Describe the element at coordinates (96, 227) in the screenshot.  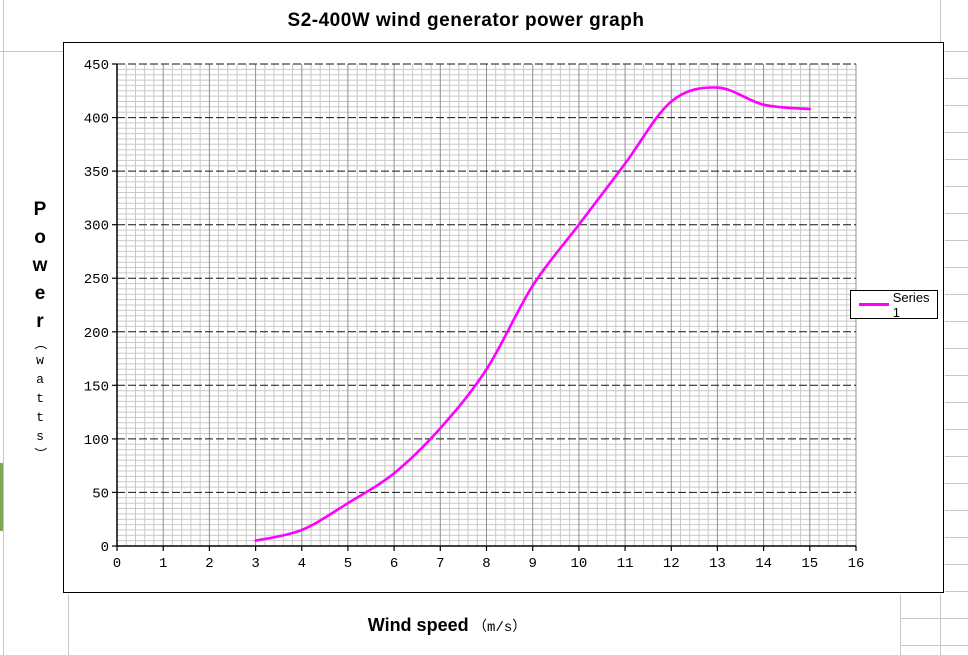
I see `y-tick-label: 300` at that location.